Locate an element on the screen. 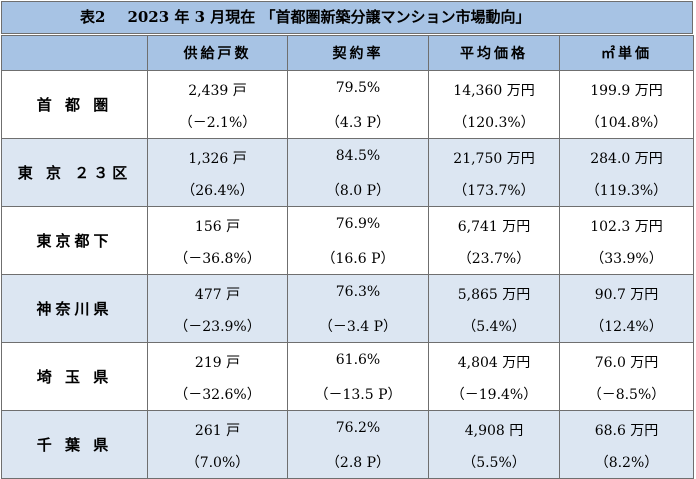 This screenshot has height=479, width=696. region-label: 首 都 圏 is located at coordinates (74, 104).